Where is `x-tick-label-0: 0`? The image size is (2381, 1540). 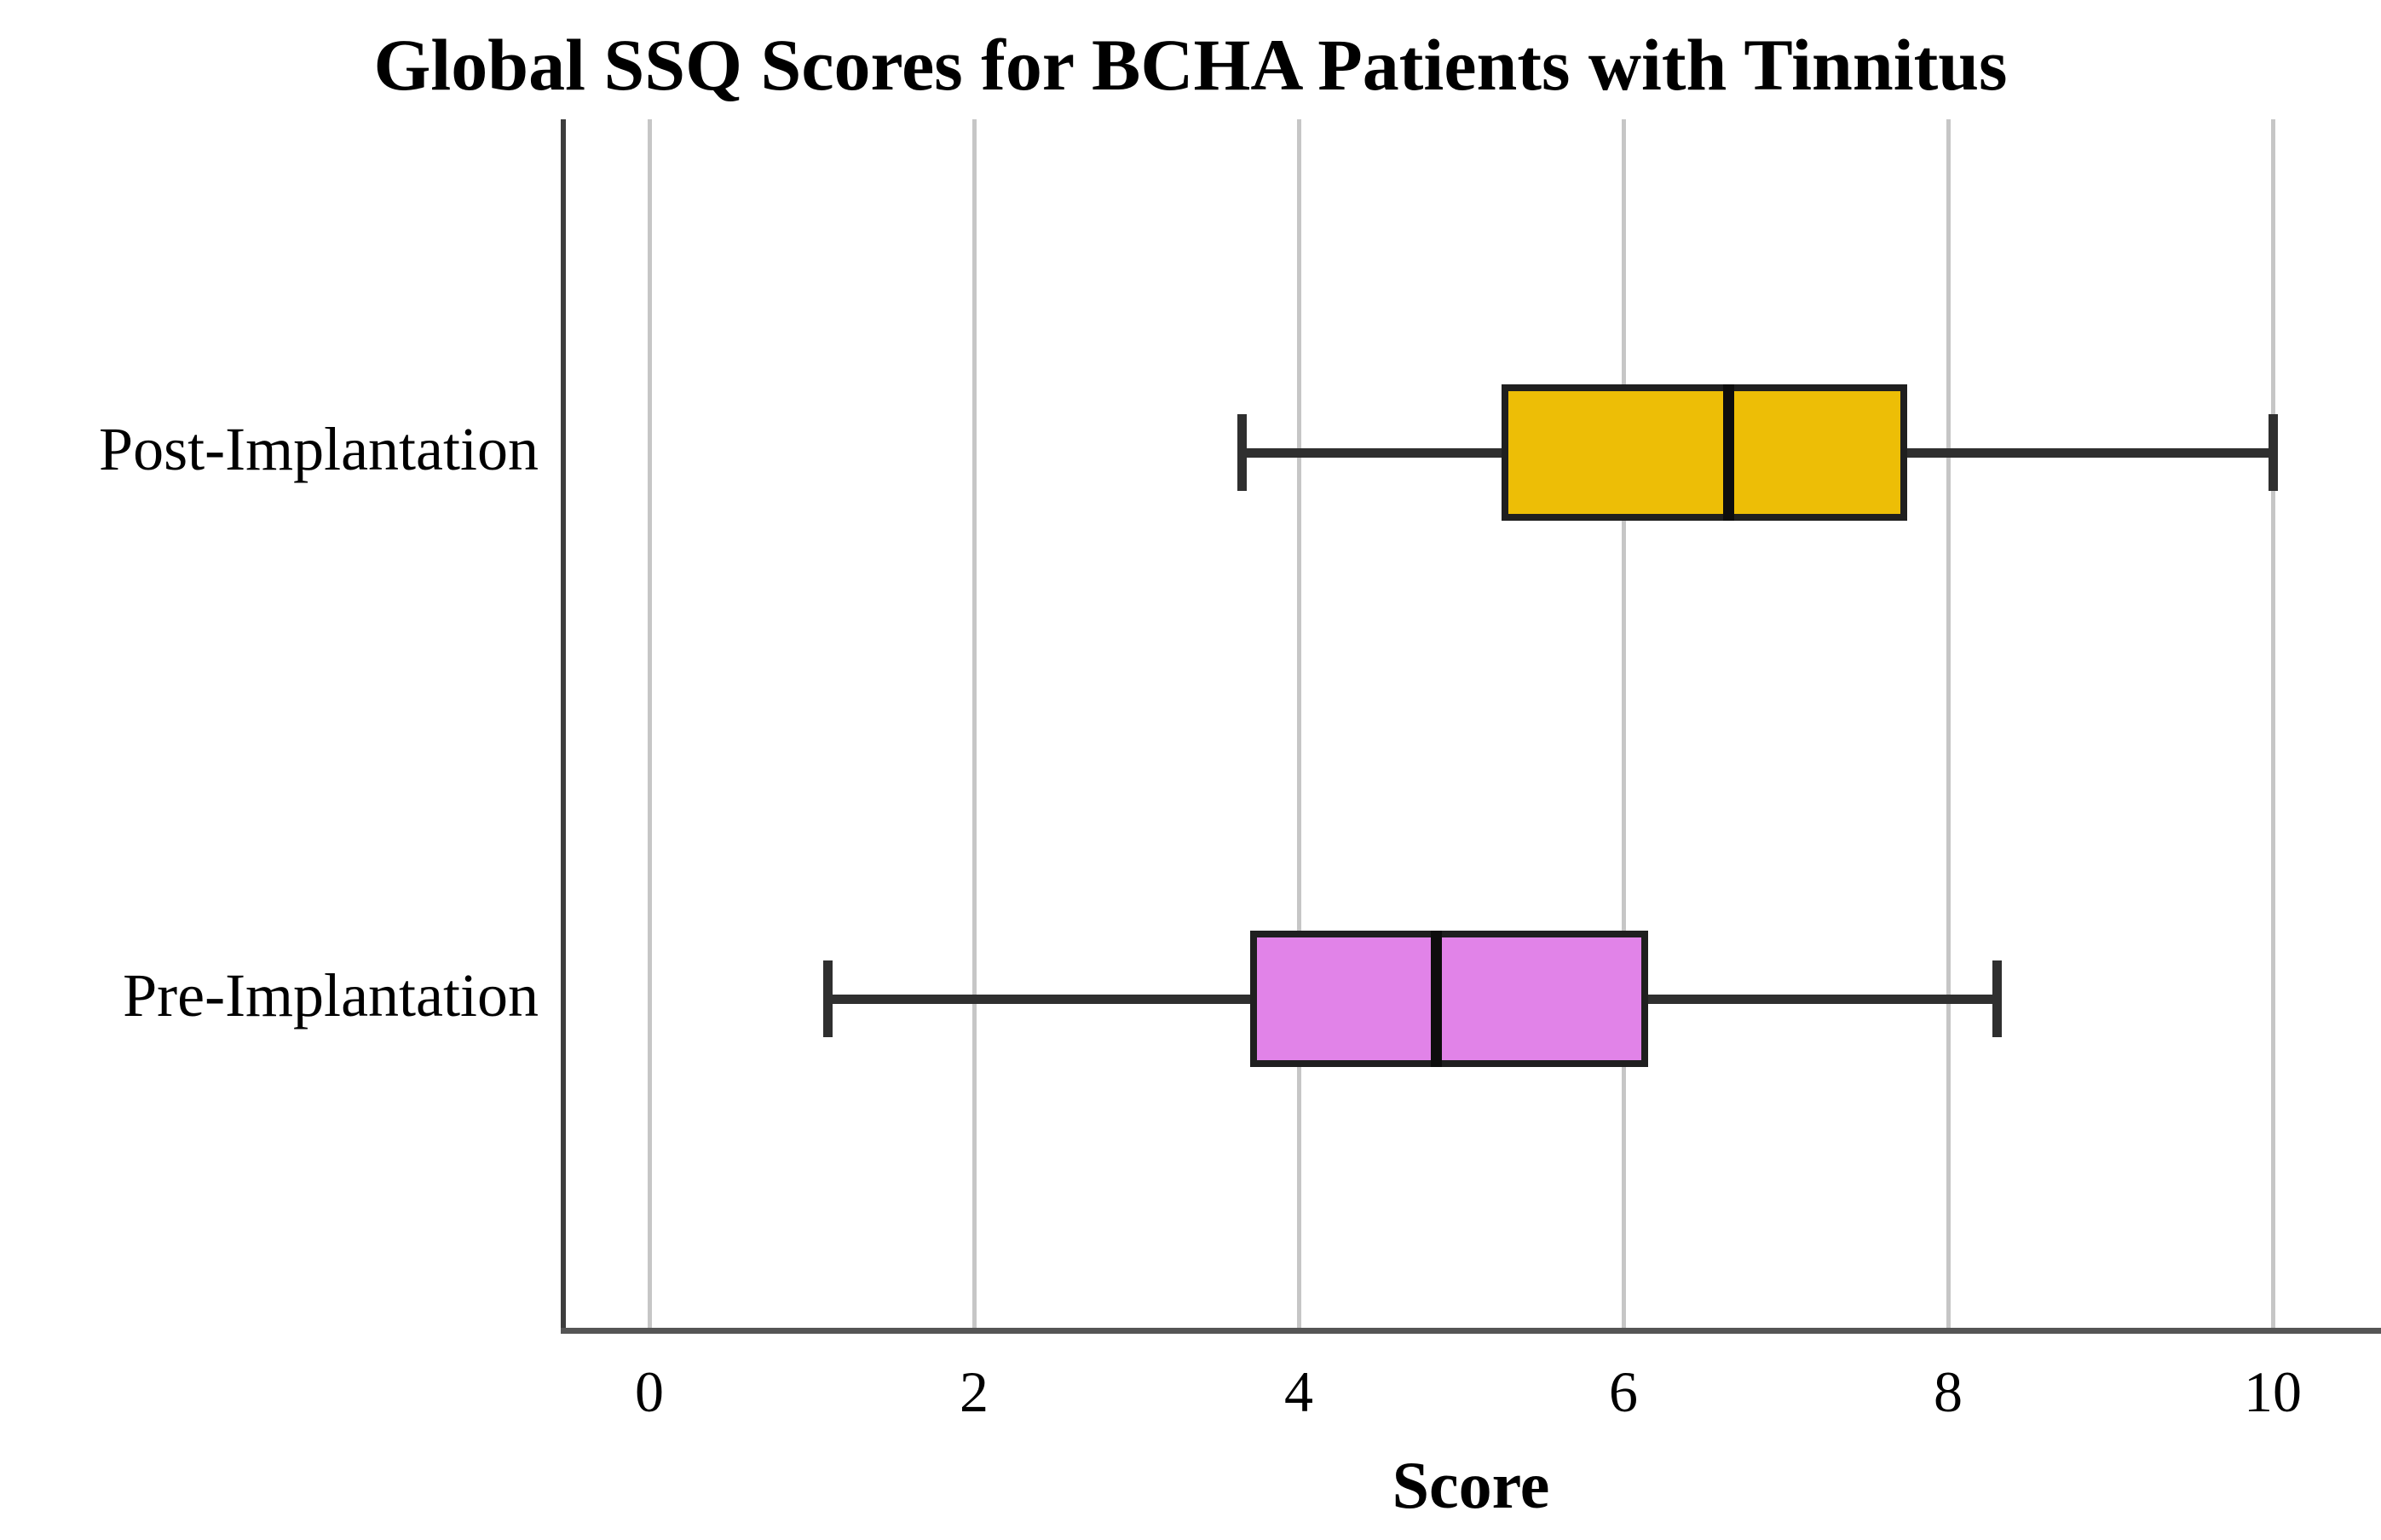 x-tick-label-0: 0 is located at coordinates (649, 1391).